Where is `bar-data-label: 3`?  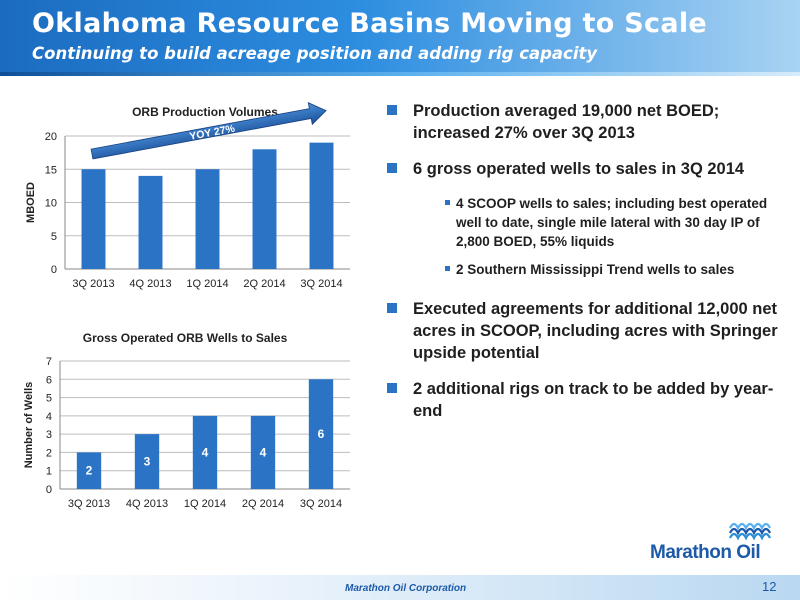 bar-data-label: 3 is located at coordinates (147, 462).